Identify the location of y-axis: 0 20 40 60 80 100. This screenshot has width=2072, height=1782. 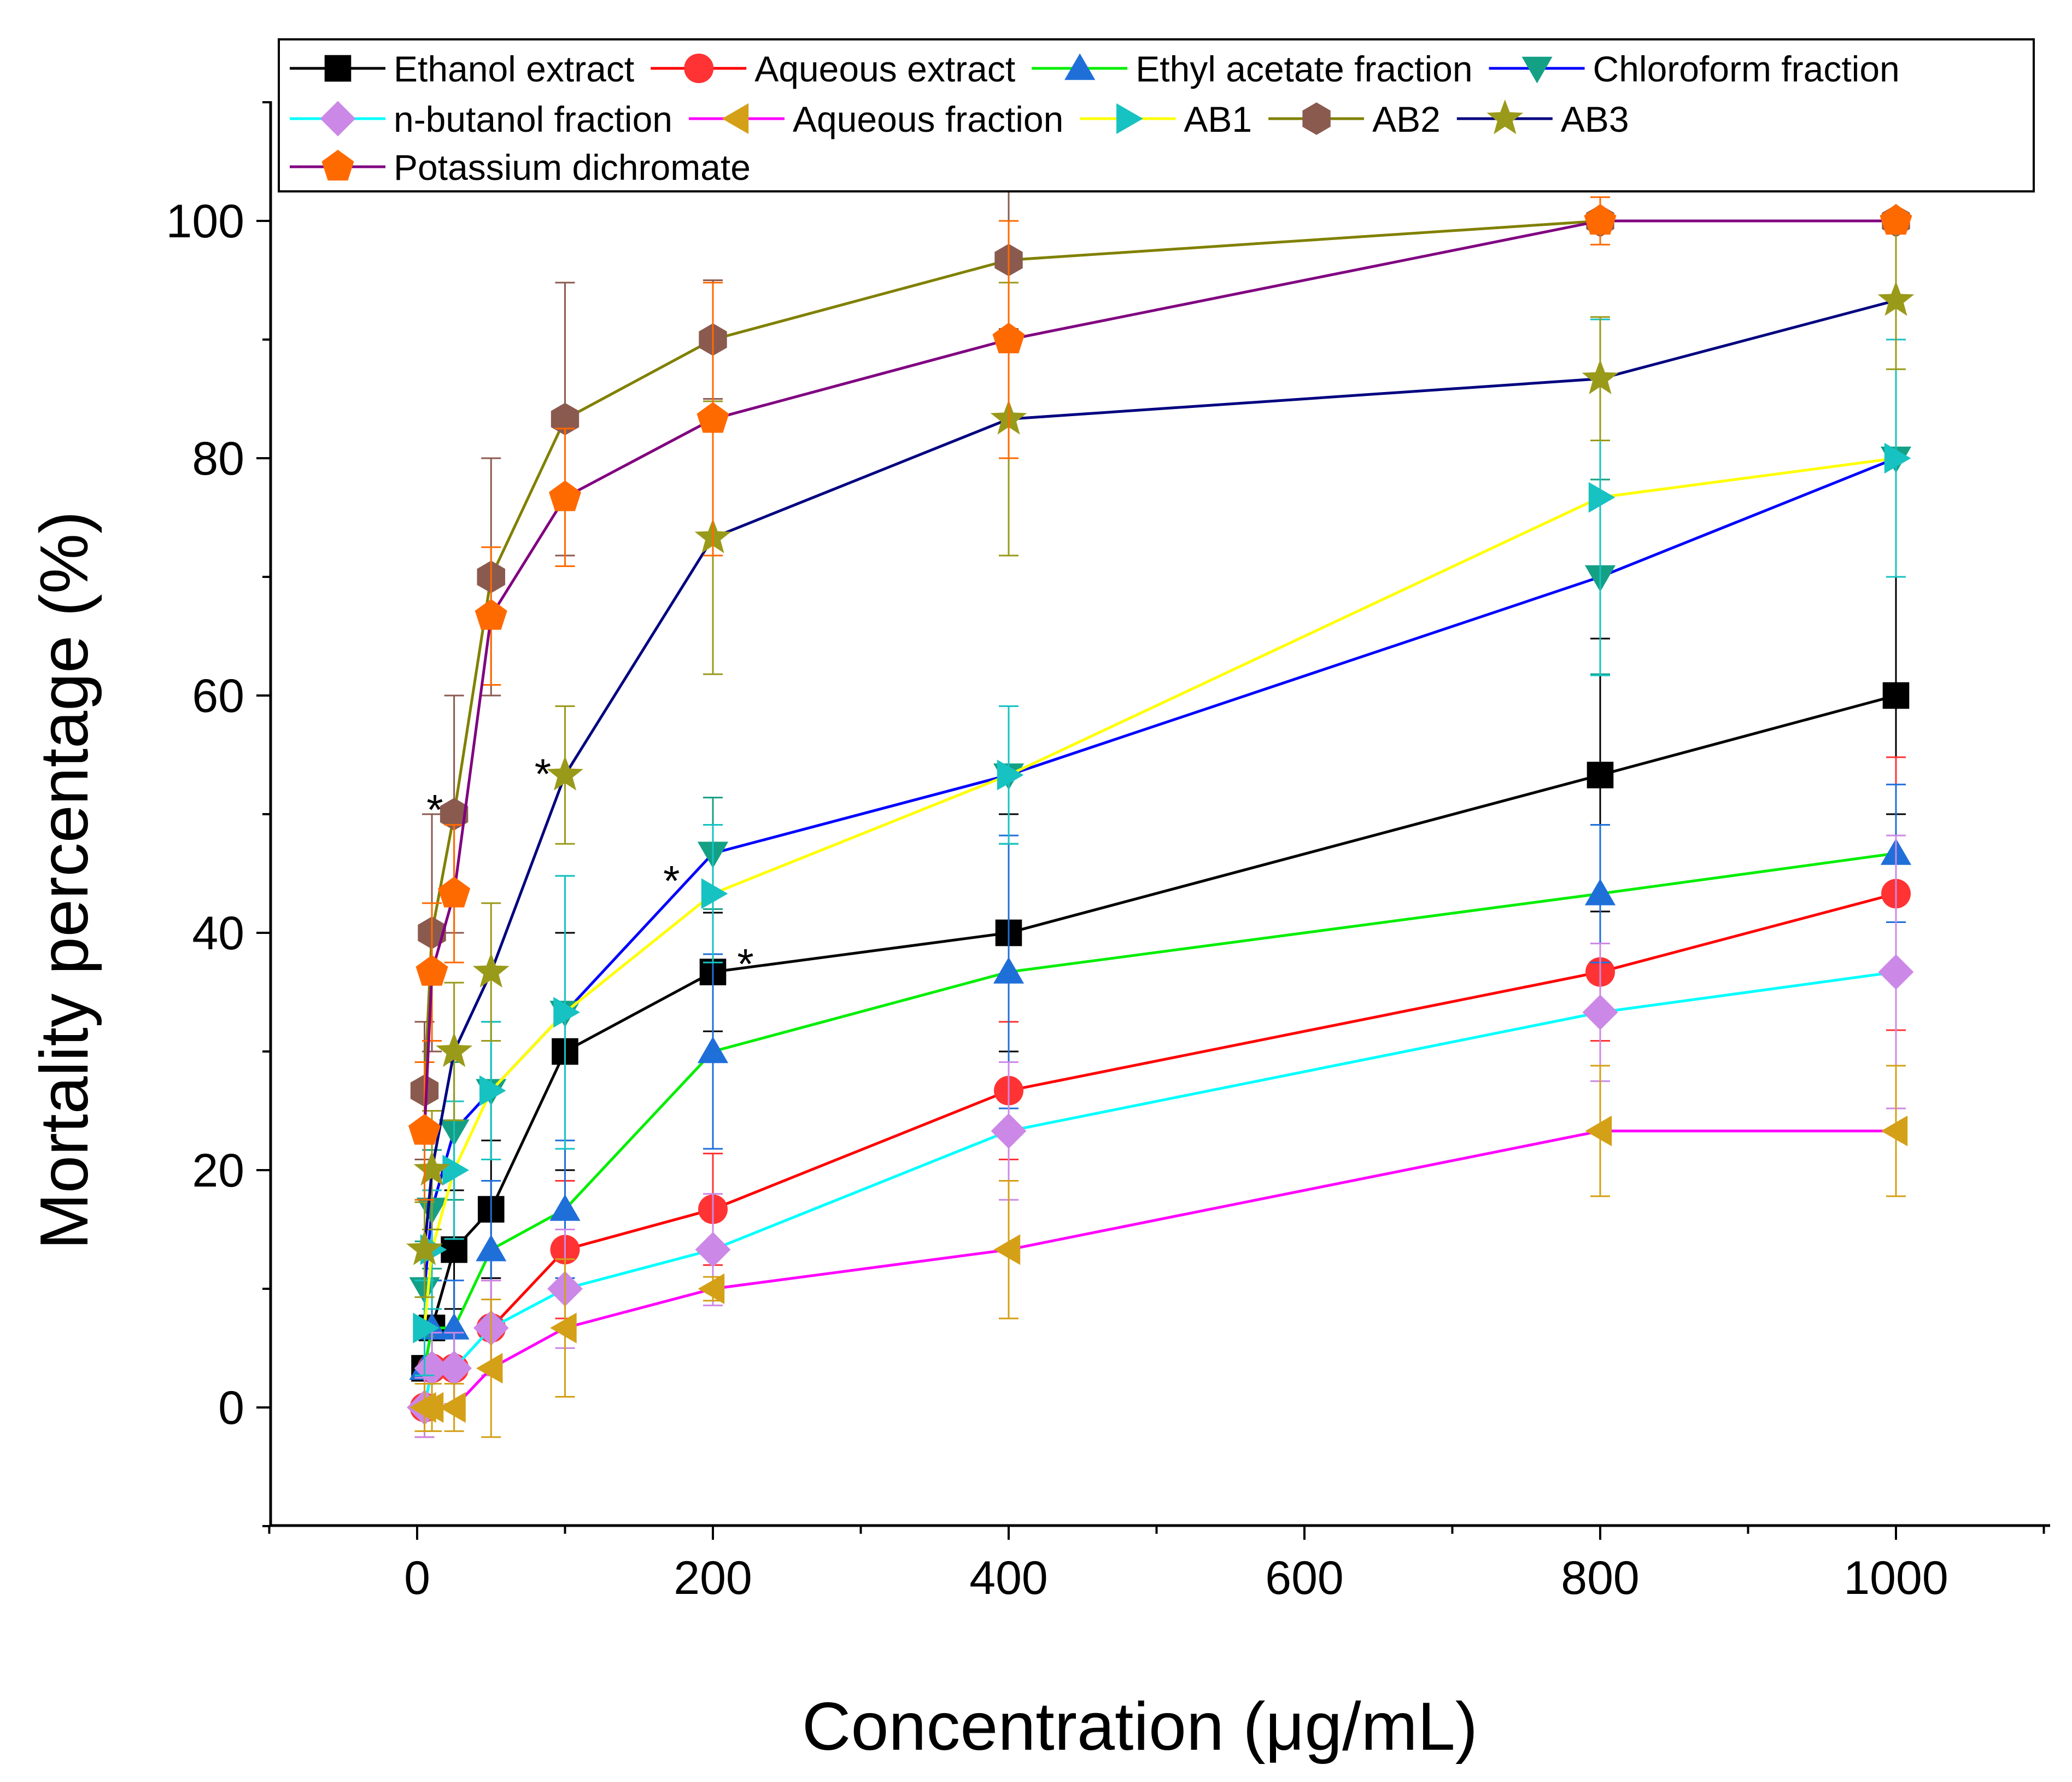
(218, 814).